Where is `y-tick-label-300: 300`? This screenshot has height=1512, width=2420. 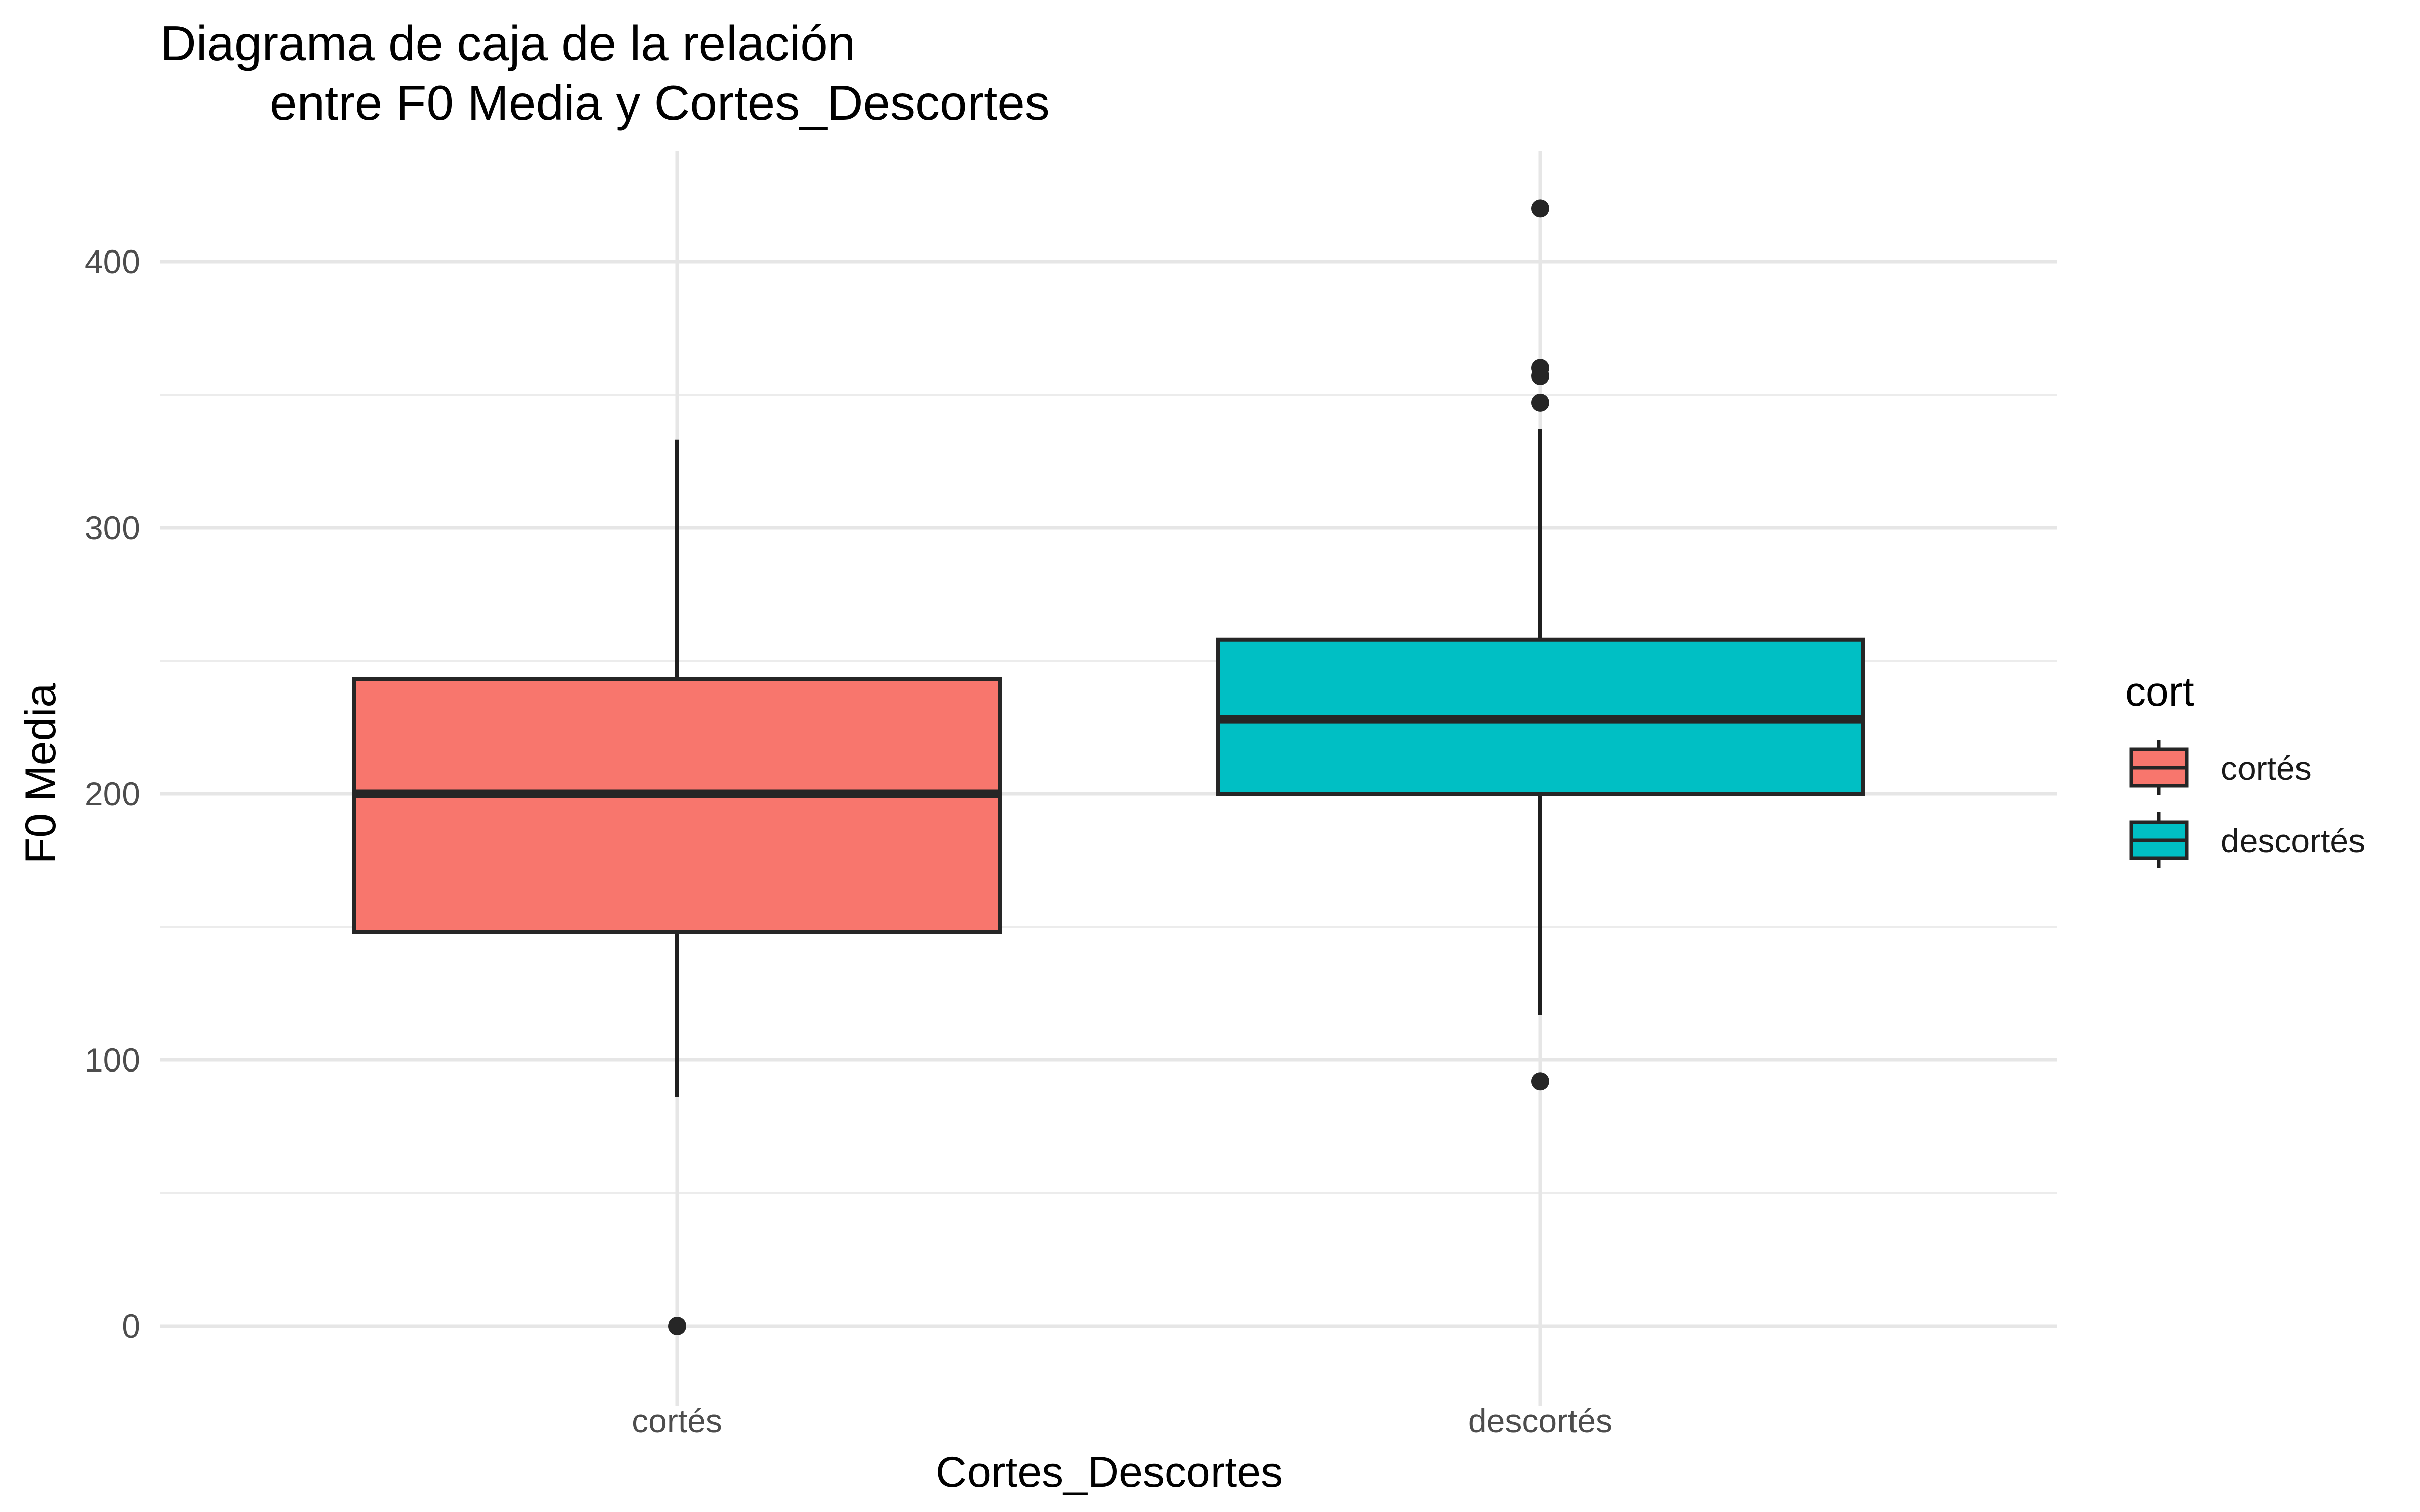 y-tick-label-300: 300 is located at coordinates (112, 527).